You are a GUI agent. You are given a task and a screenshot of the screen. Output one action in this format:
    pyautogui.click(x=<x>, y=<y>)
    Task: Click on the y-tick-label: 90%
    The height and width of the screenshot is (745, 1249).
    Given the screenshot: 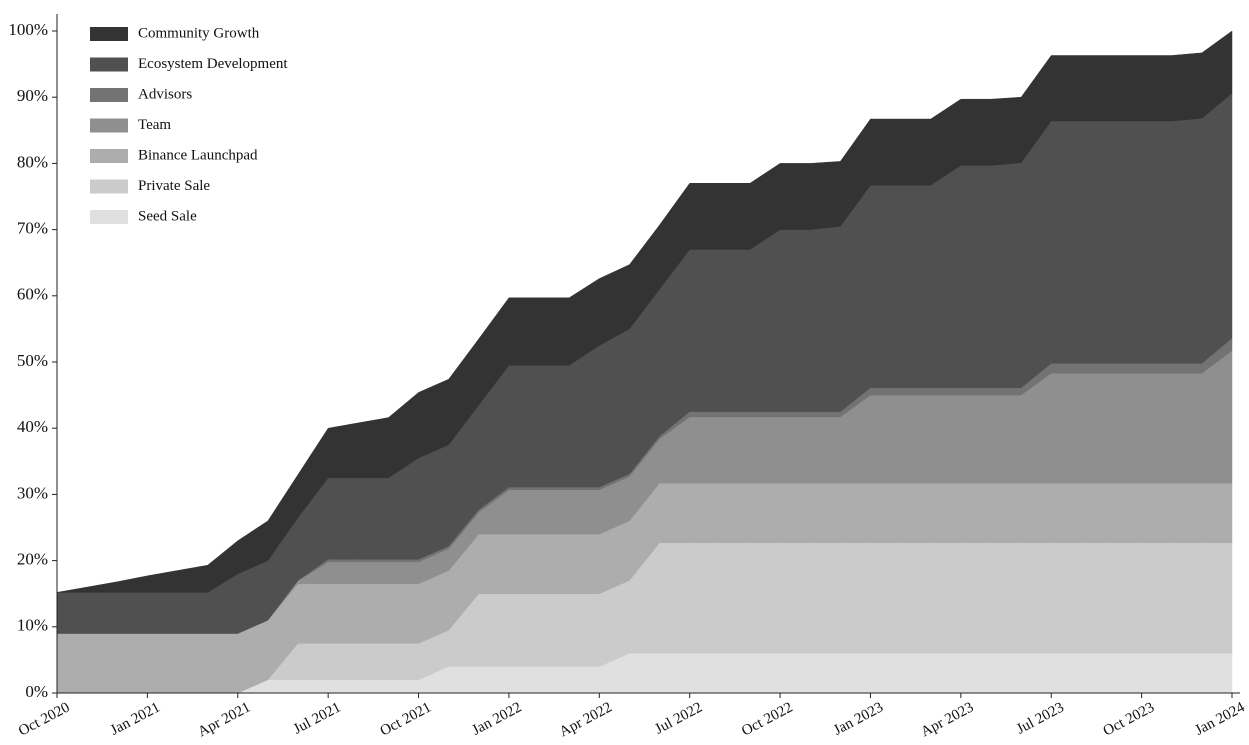 What is the action you would take?
    pyautogui.click(x=32, y=95)
    